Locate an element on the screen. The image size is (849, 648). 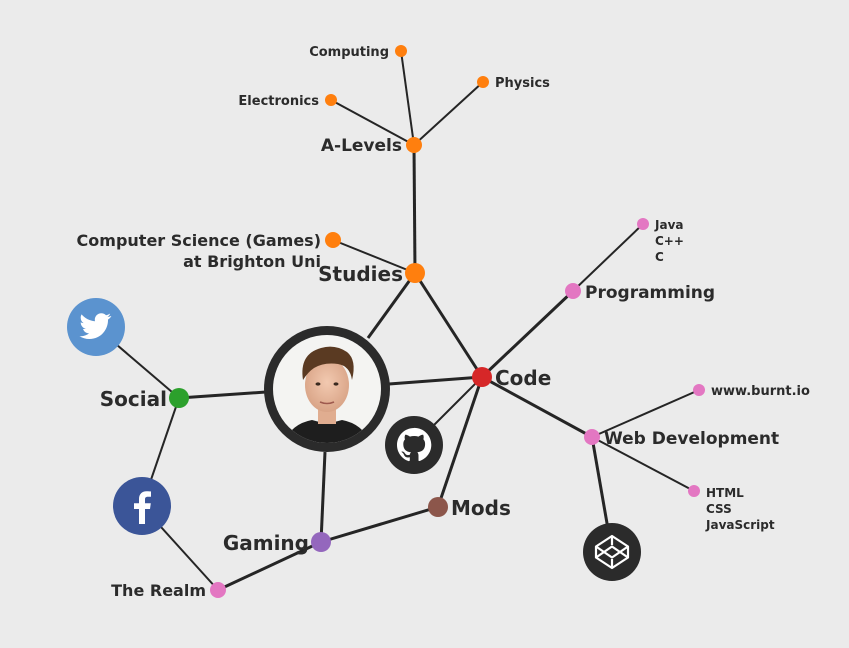
node-web-development is located at coordinates (592, 437).